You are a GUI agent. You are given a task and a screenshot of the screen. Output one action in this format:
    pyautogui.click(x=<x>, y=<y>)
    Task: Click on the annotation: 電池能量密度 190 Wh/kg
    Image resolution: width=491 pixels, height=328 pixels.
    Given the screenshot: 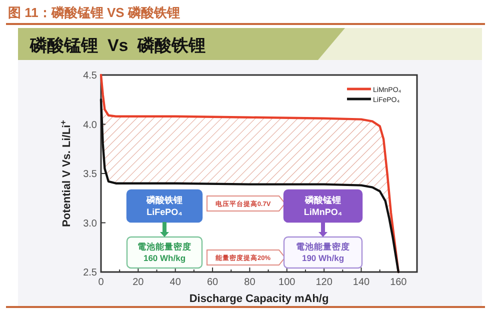 What is the action you would take?
    pyautogui.click(x=323, y=253)
    